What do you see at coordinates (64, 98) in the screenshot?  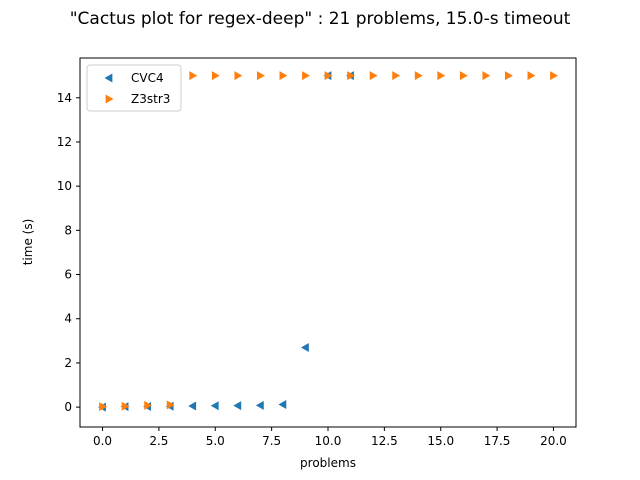 I see `y-tick-label: 14` at bounding box center [64, 98].